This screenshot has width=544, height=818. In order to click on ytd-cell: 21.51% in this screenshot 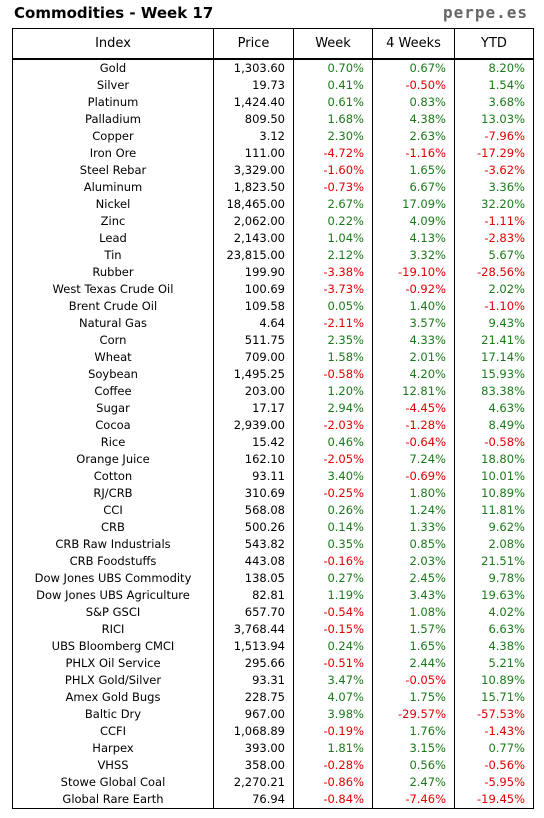, I will do `click(494, 561)`.